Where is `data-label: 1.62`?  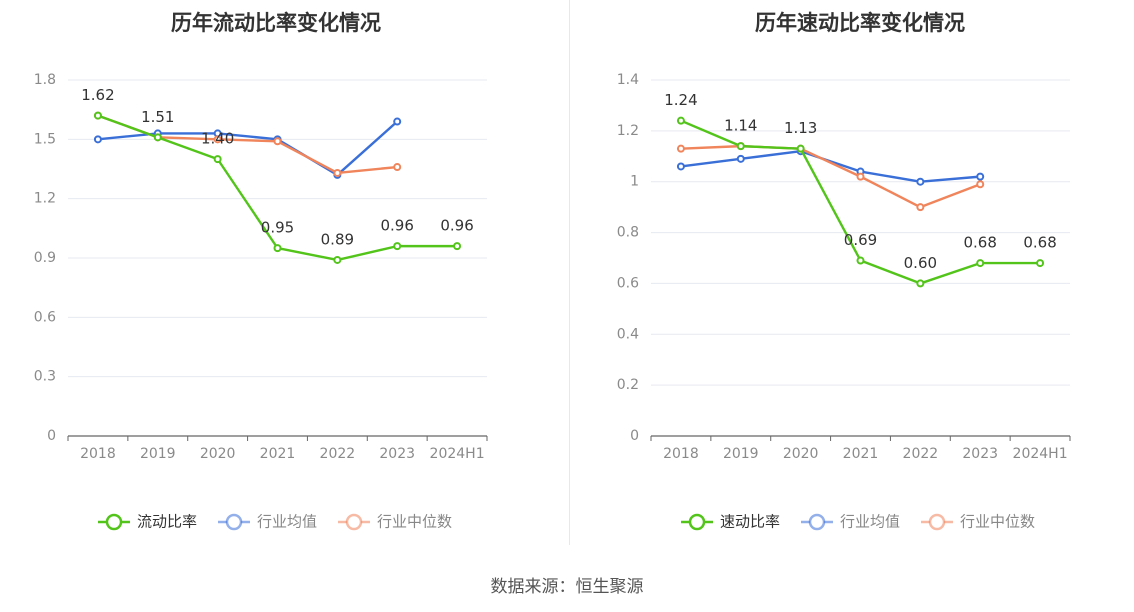
data-label: 1.62 is located at coordinates (97, 95).